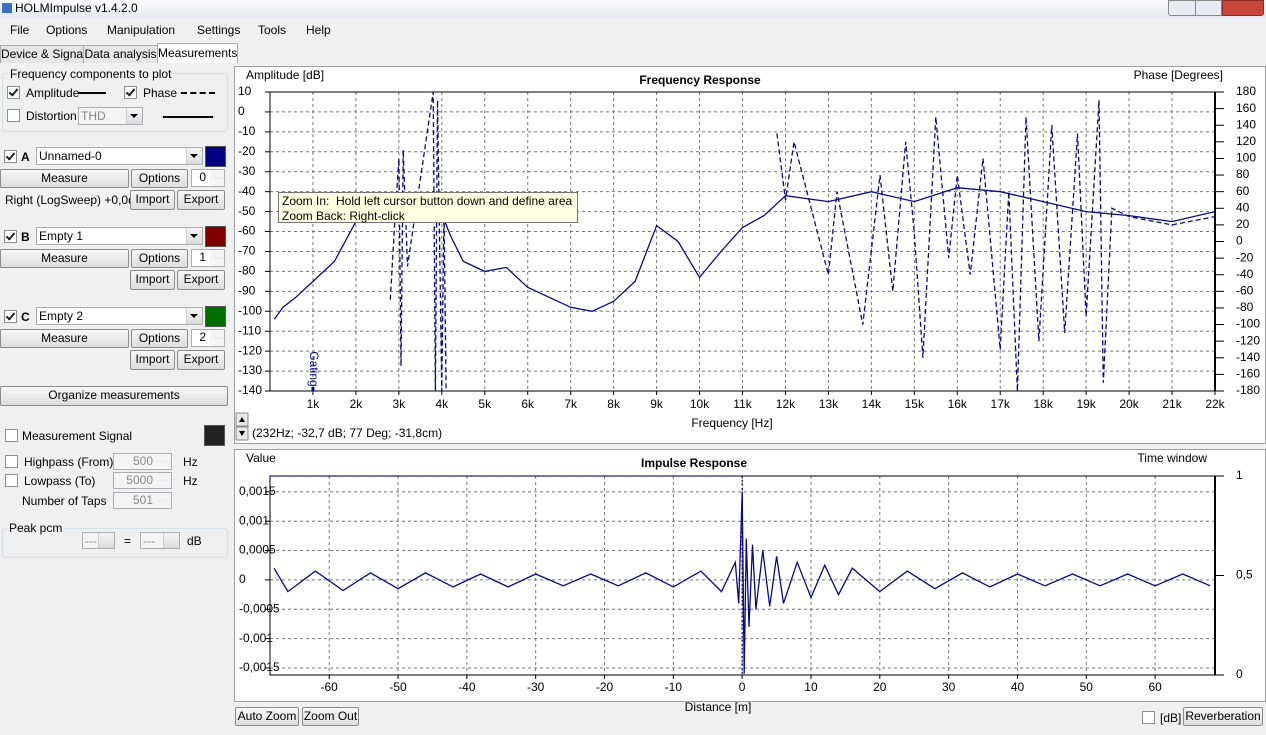 Image resolution: width=1266 pixels, height=735 pixels. Describe the element at coordinates (1223, 716) in the screenshot. I see `button: Reverberation` at that location.